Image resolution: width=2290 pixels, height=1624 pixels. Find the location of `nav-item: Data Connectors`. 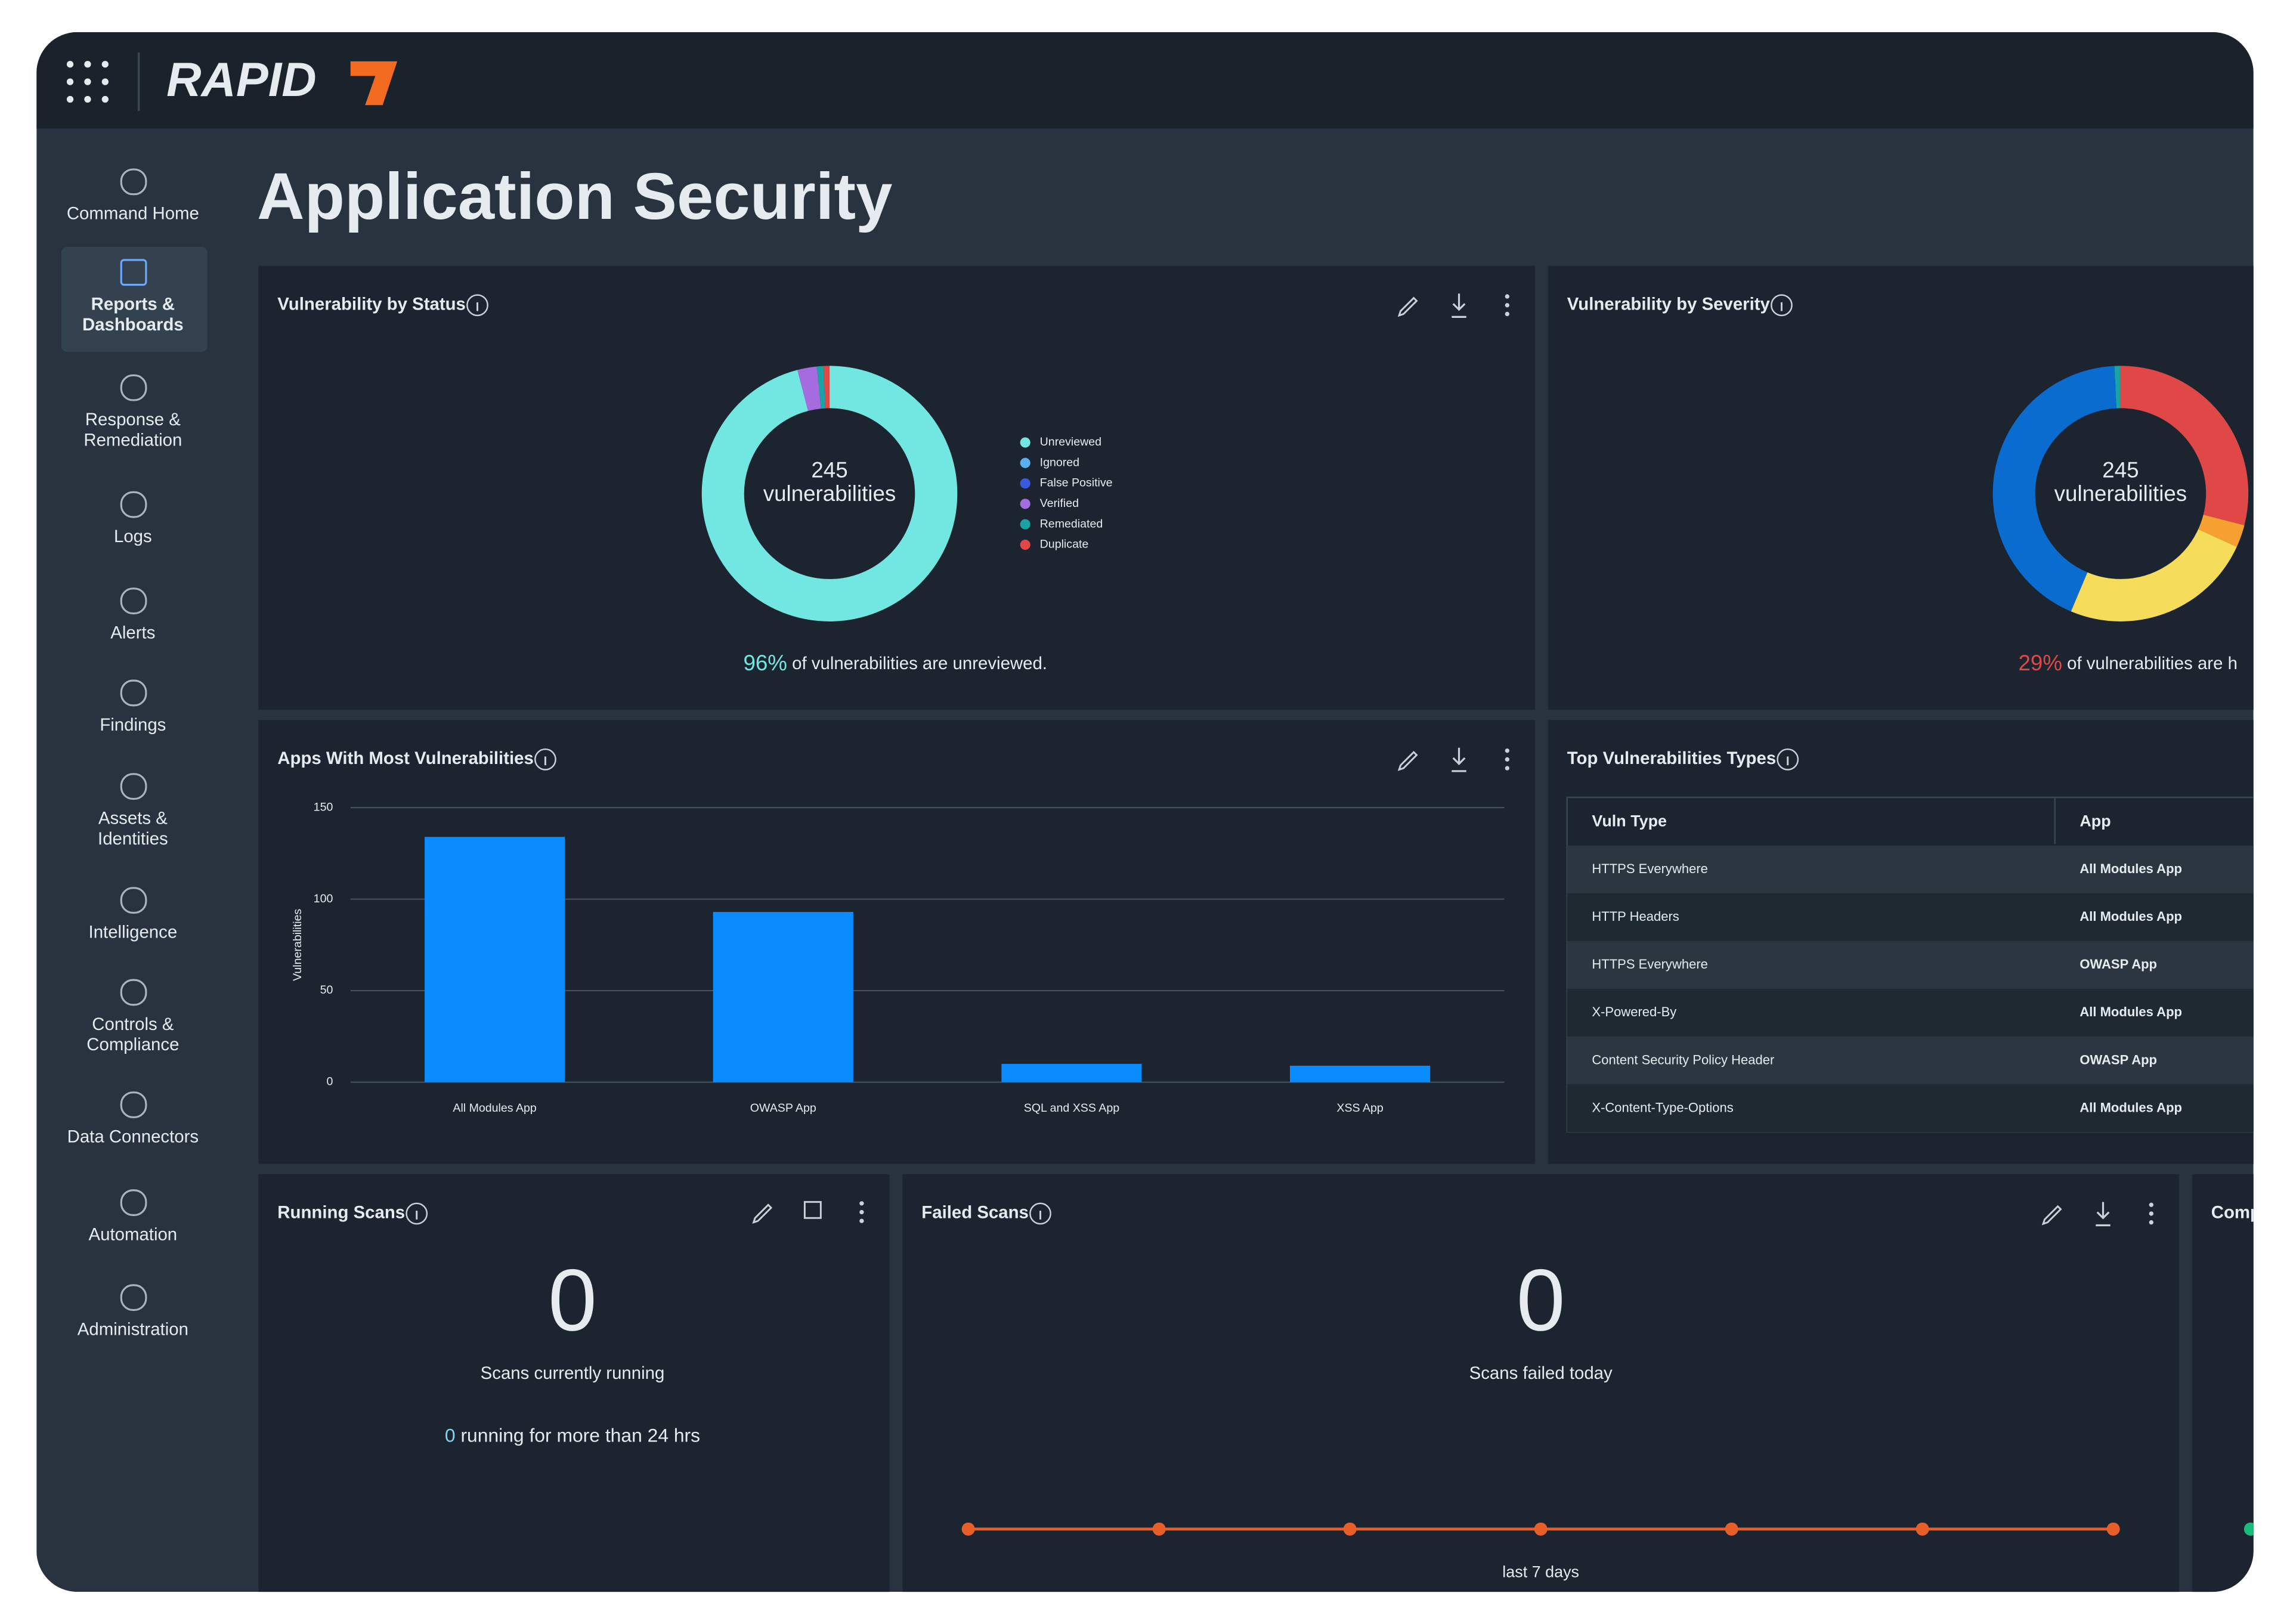

nav-item: Data Connectors is located at coordinates (133, 1119).